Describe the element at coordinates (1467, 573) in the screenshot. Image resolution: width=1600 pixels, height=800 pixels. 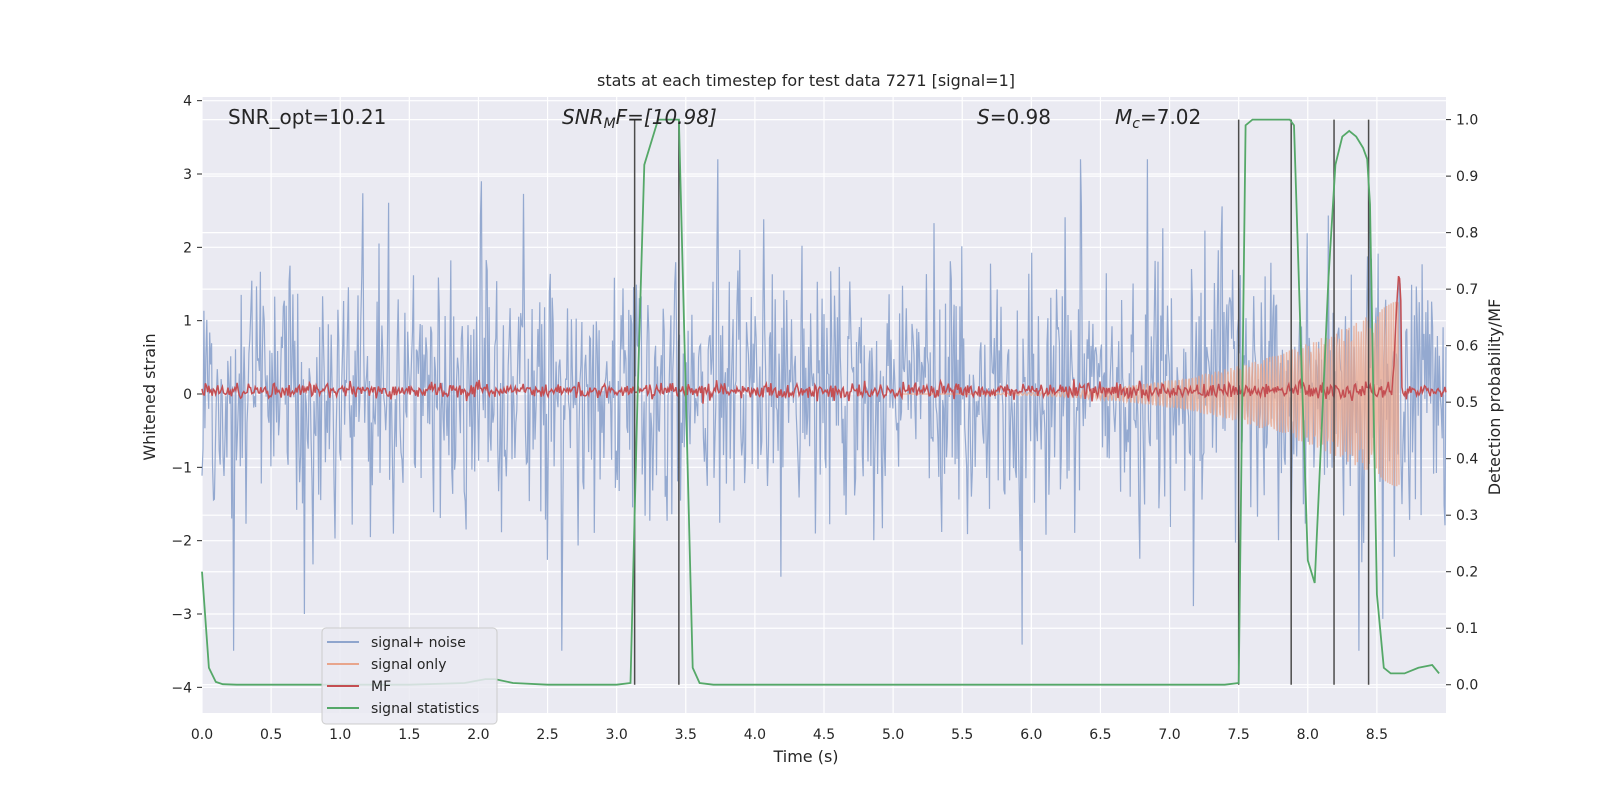
I see `y-tick-label-right: 0.2` at that location.